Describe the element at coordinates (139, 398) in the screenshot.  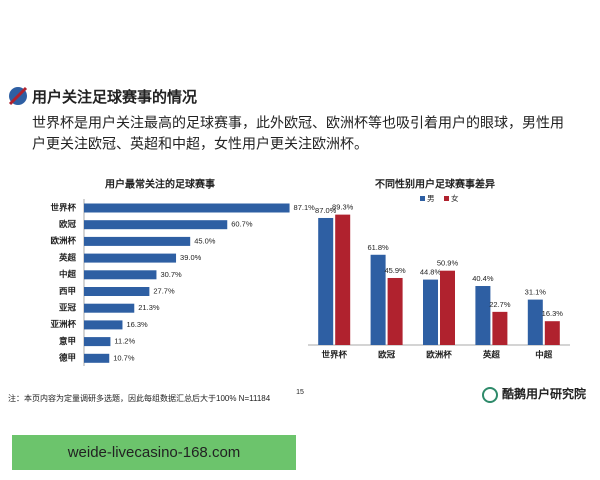
I see `footnote: 注：本页内容为定量调研多选题，因此每组数据汇总后大于100% N=11184` at that location.